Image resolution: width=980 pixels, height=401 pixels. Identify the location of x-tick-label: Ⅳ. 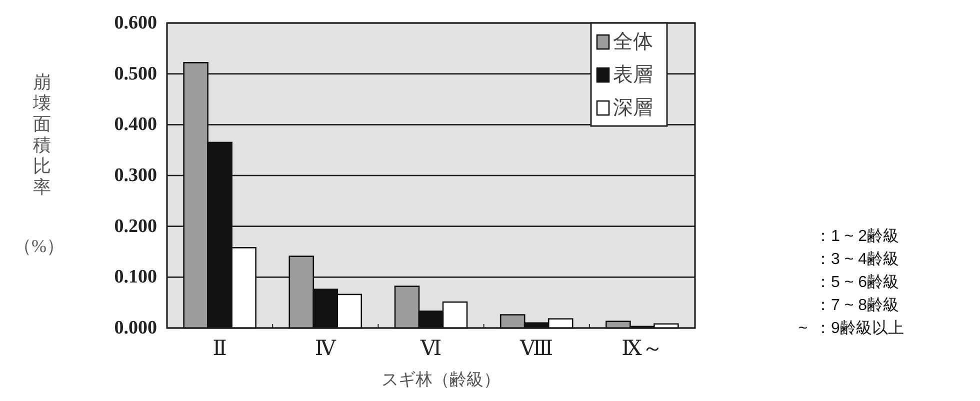
(325, 348).